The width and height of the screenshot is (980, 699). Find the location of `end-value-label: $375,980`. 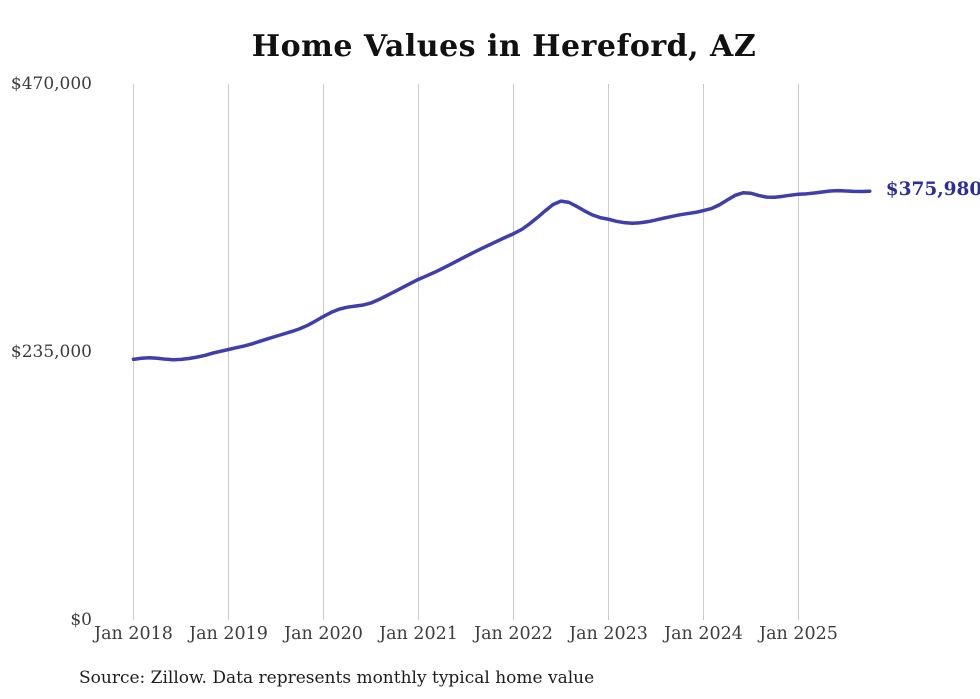

end-value-label: $375,980 is located at coordinates (932, 190).